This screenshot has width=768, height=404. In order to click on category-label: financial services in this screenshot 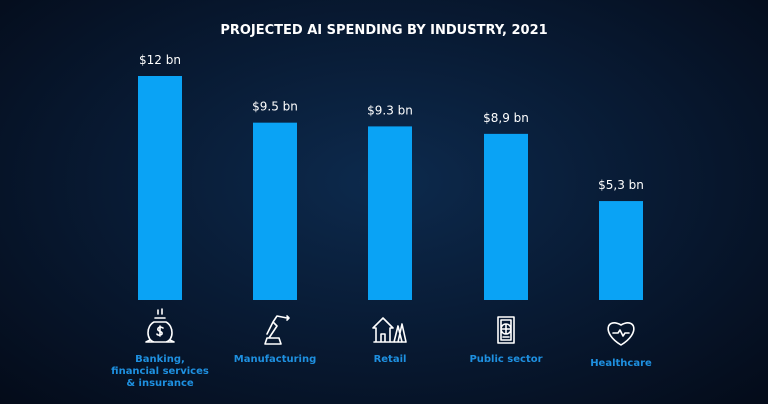, I will do `click(160, 371)`.